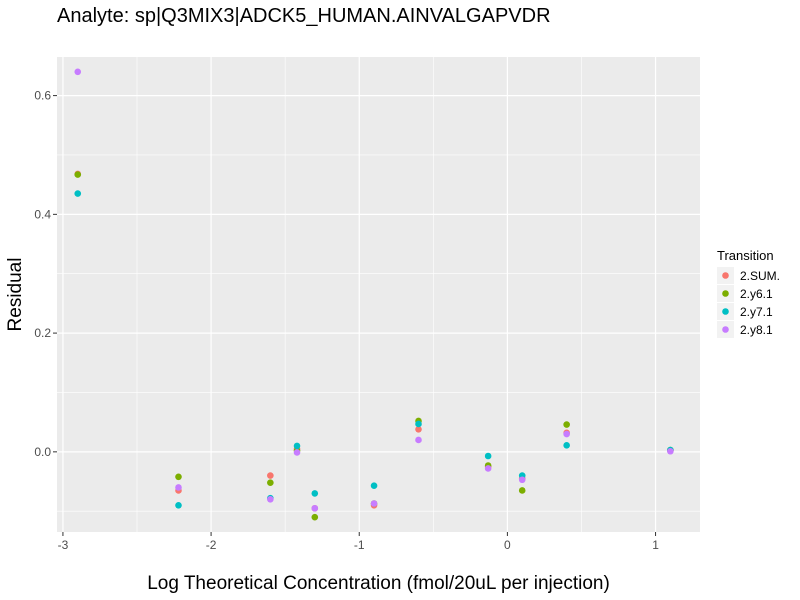 This screenshot has width=800, height=600. I want to click on x-tick-label: -2, so click(211, 545).